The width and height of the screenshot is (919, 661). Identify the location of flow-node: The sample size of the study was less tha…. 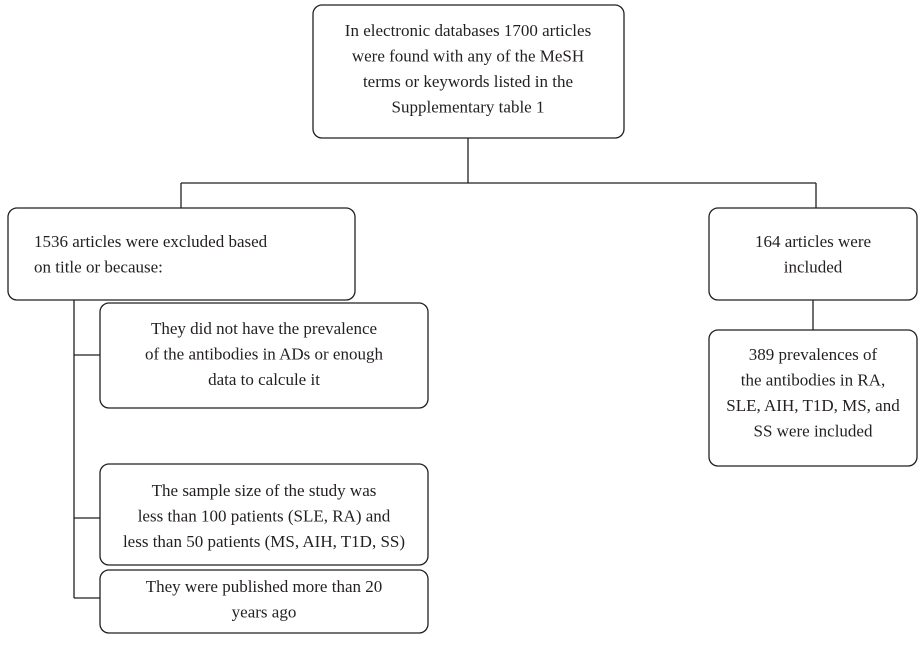
(264, 514).